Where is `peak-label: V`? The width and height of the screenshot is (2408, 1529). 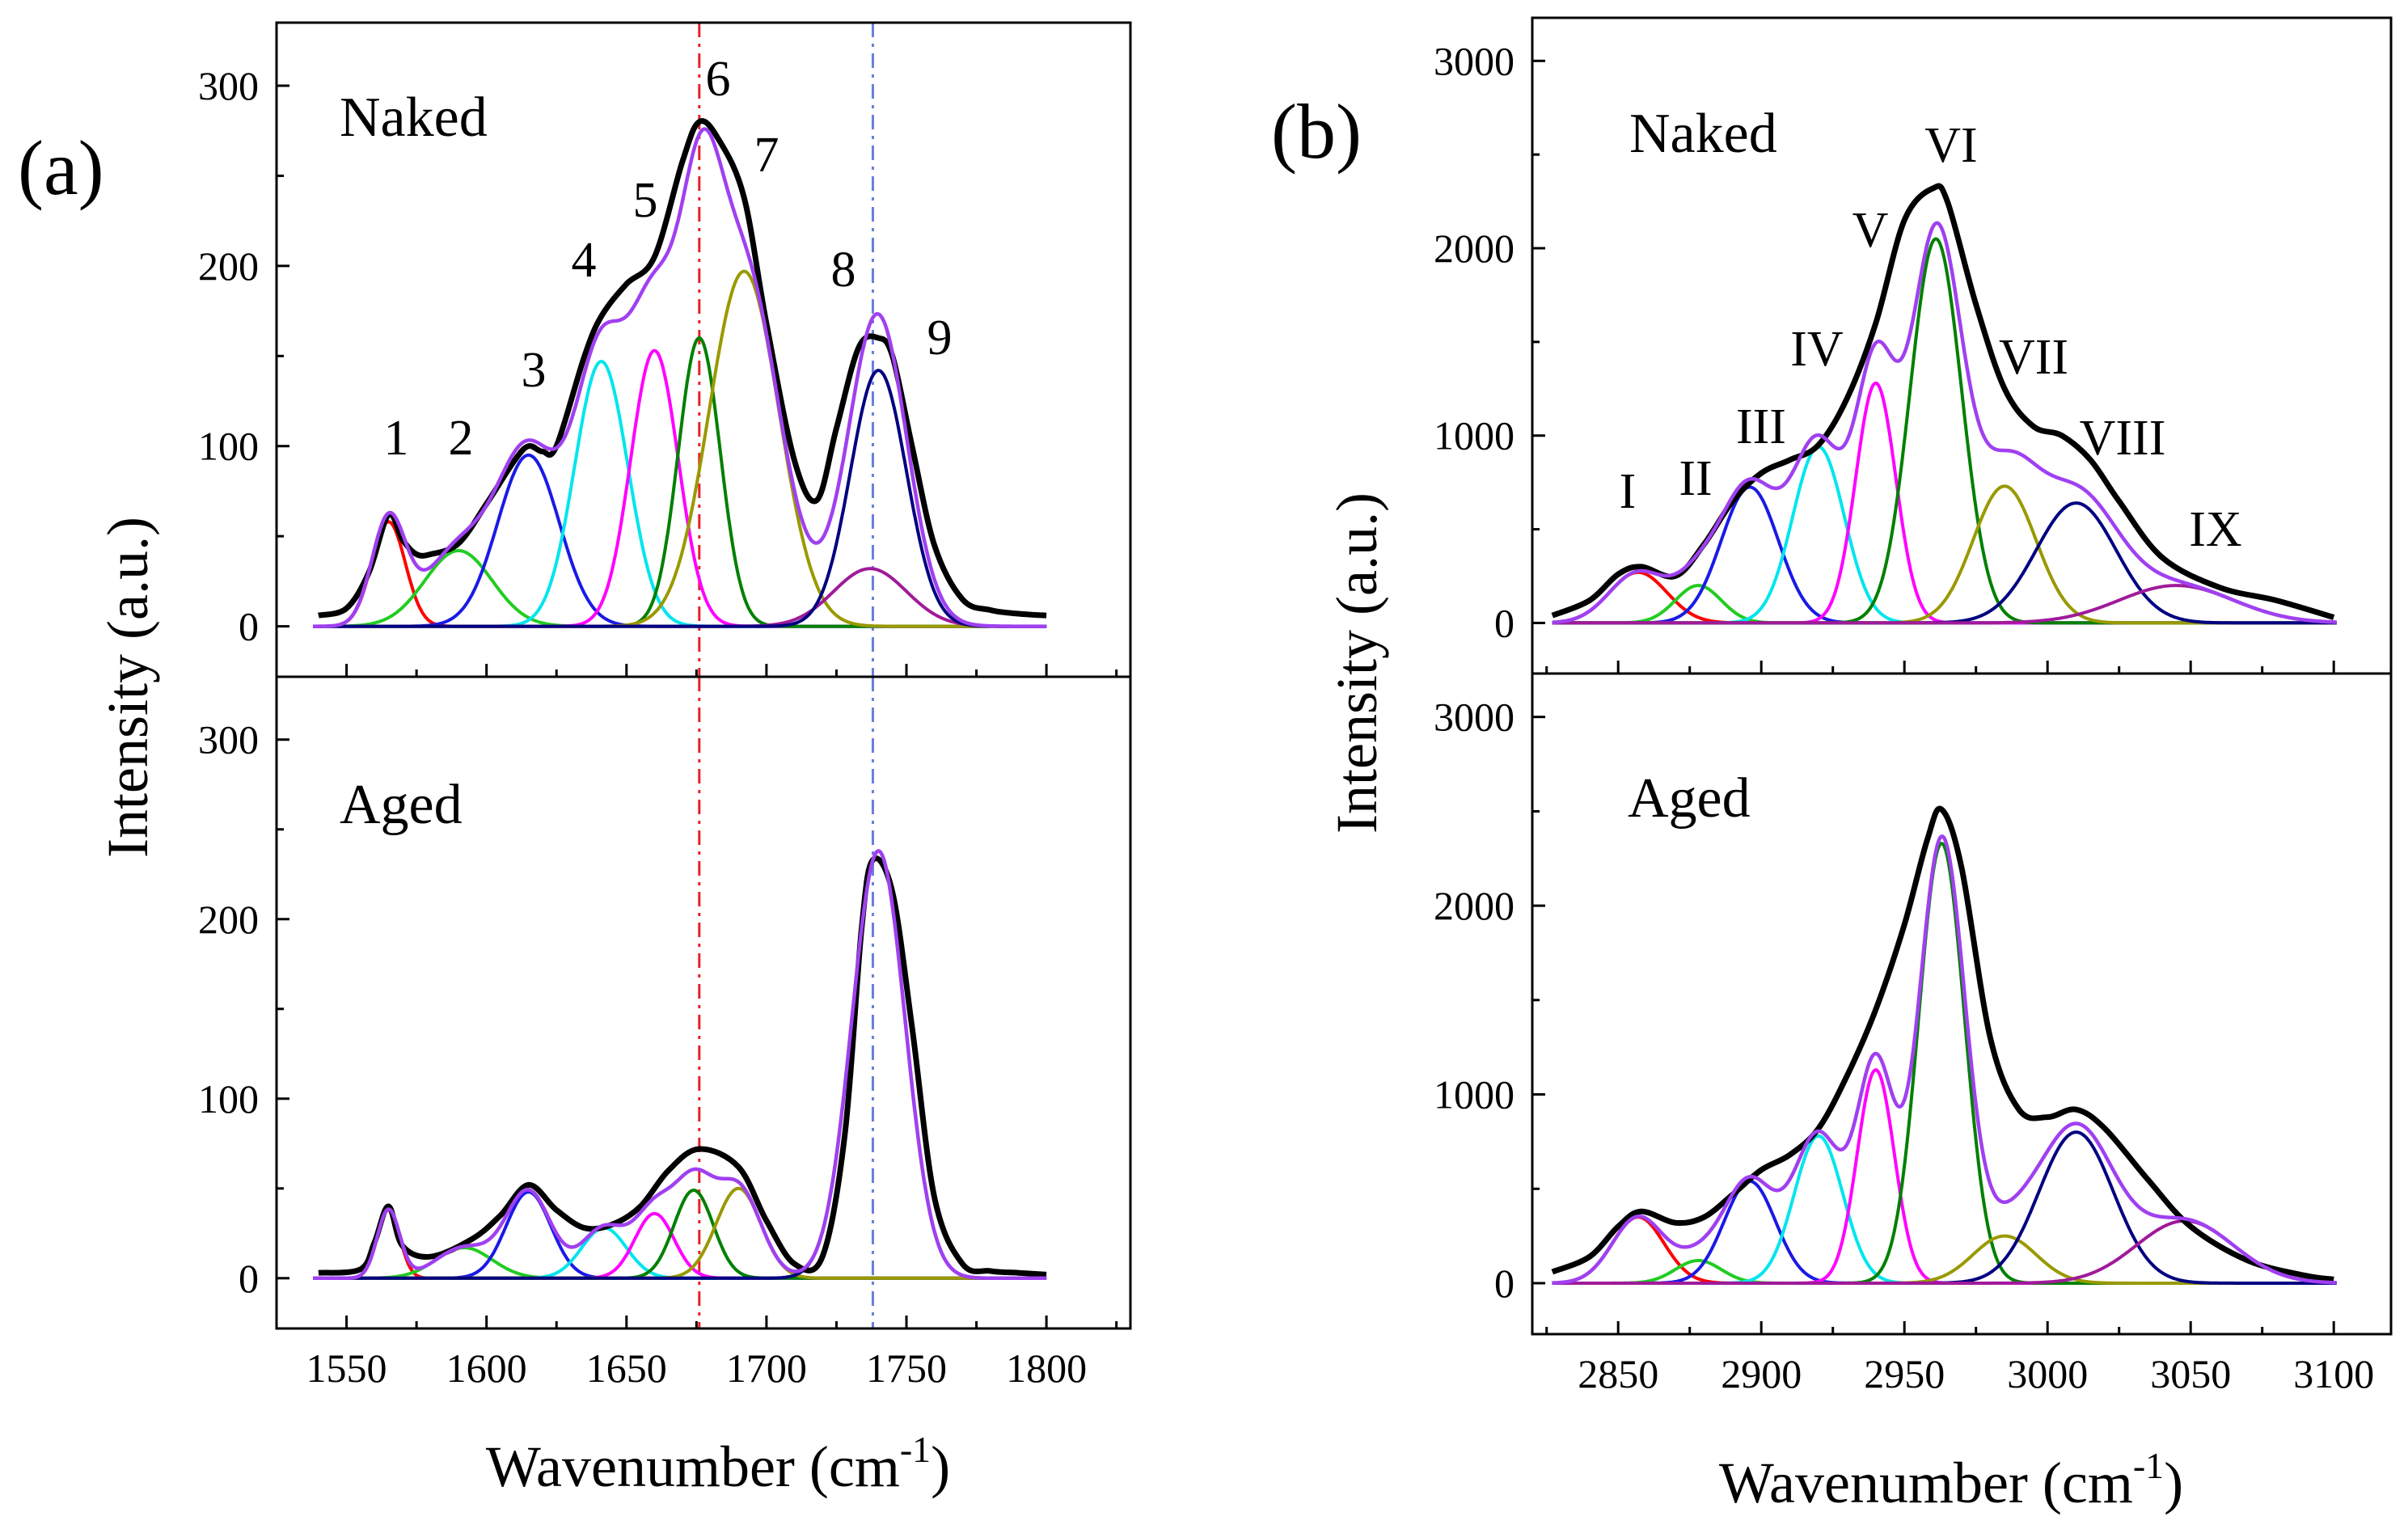
peak-label: V is located at coordinates (1870, 230).